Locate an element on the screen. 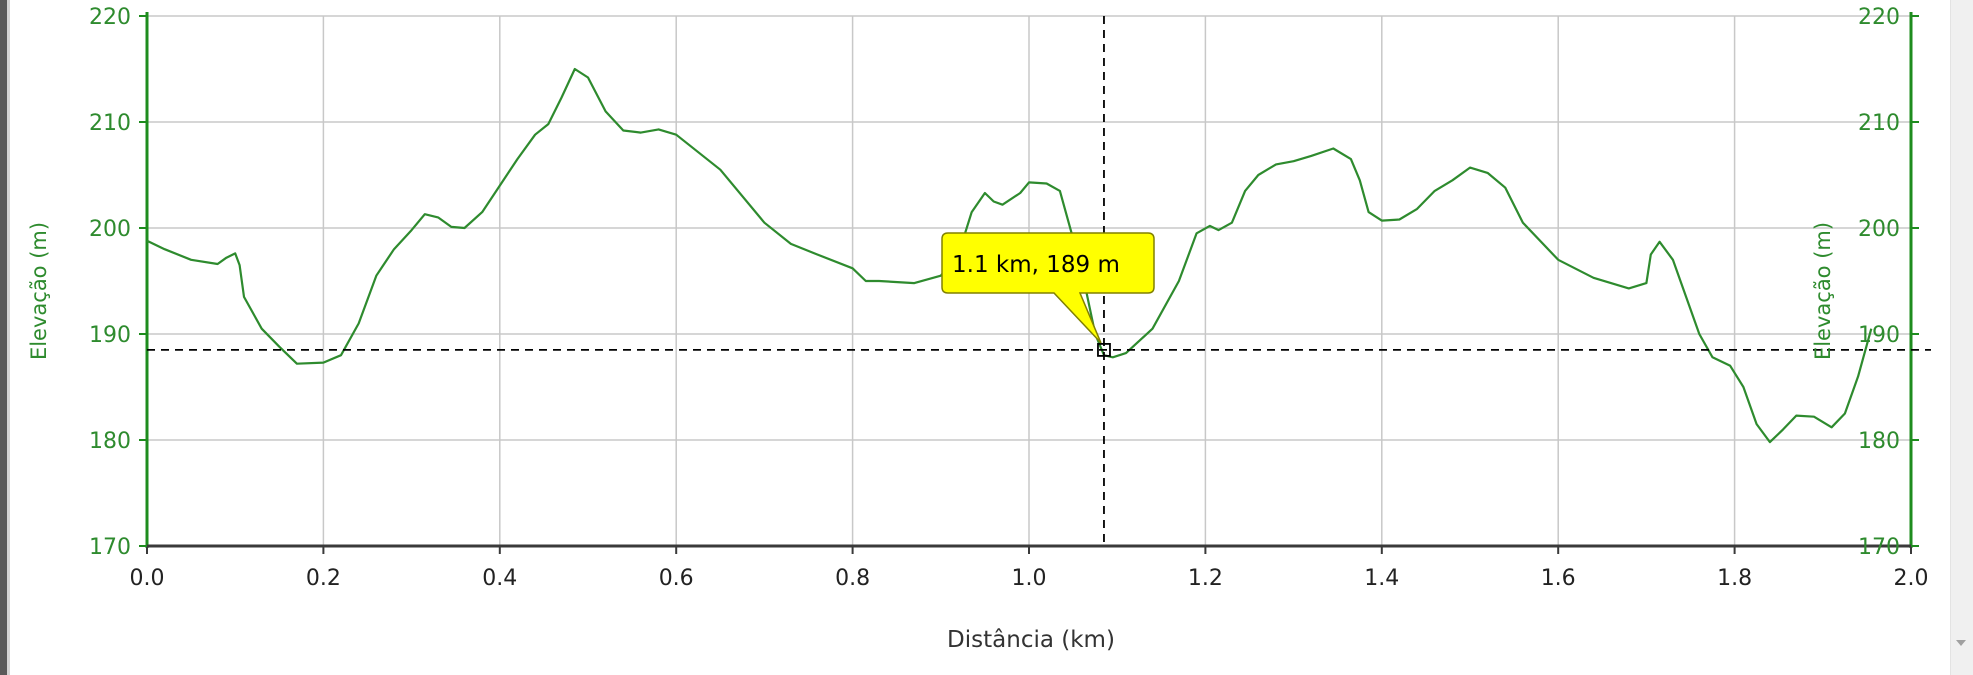 The image size is (1973, 675). y-tick-label-left: 170 is located at coordinates (110, 547).